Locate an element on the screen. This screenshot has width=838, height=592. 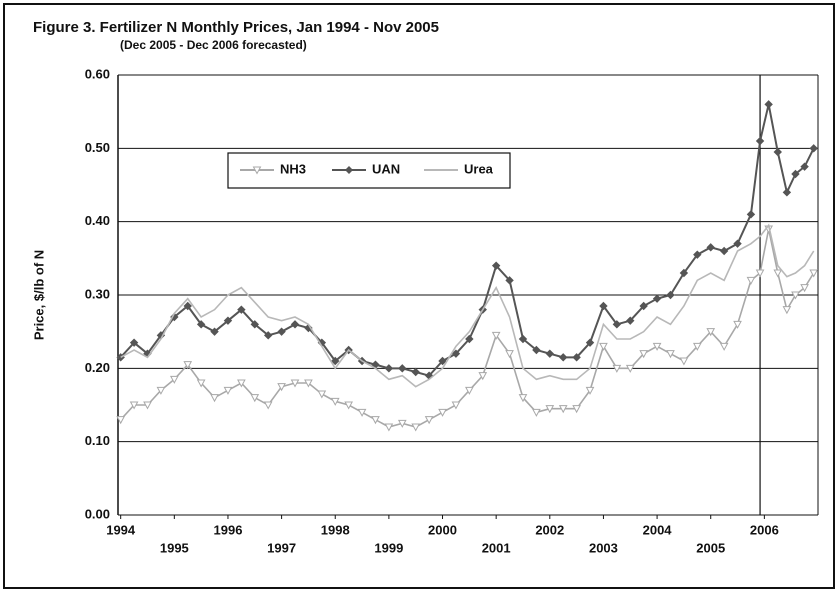
x-tick-label: 2005 is located at coordinates (710, 547).